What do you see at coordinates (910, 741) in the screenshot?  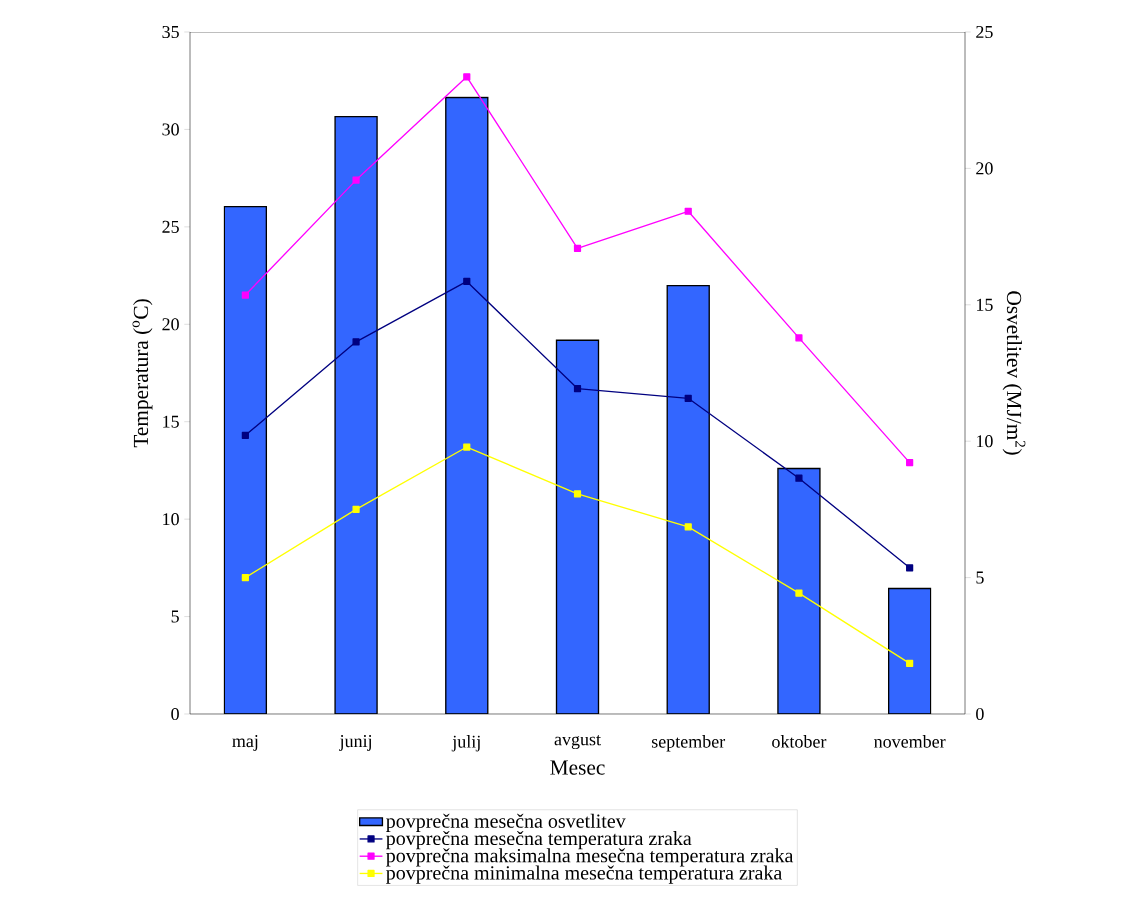 I see `x-tick-label: november` at bounding box center [910, 741].